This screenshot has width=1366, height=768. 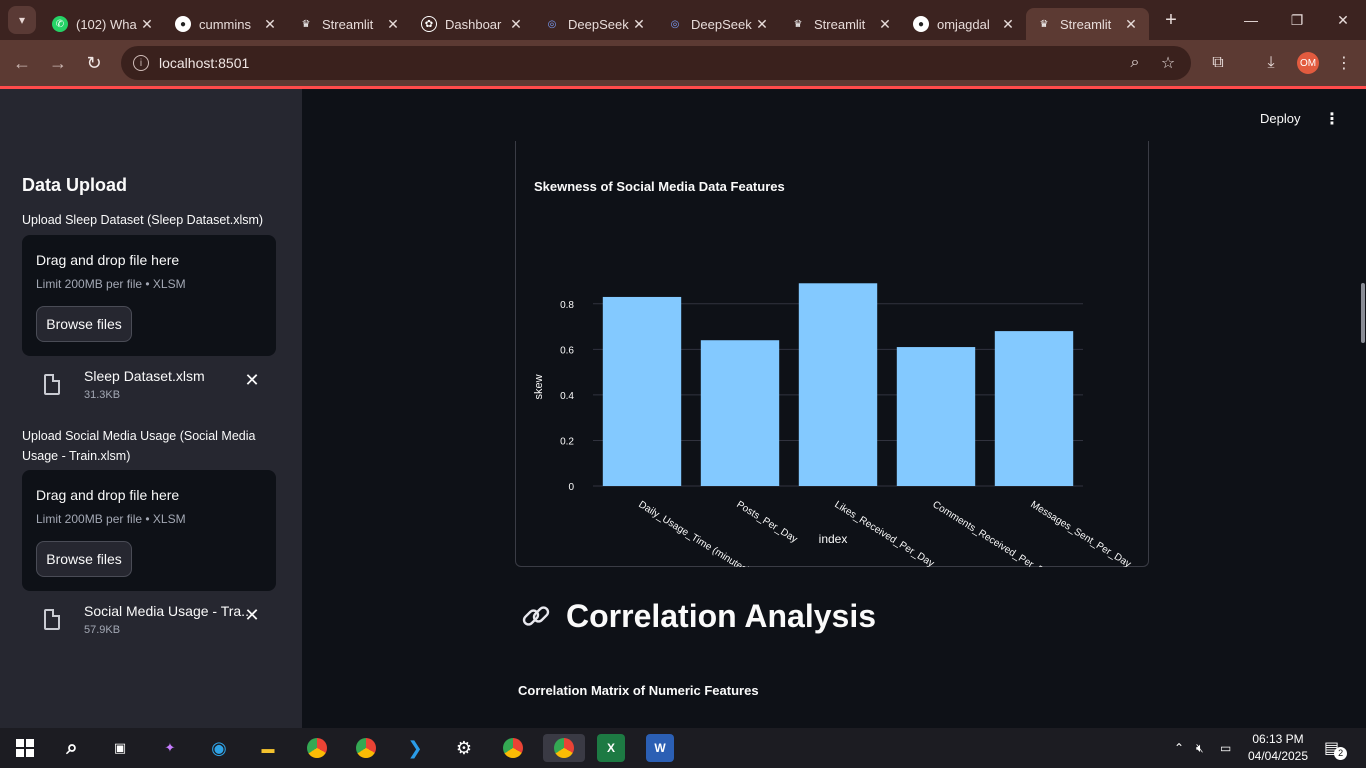 I want to click on tab-label: Streamlit, so click(x=1086, y=24).